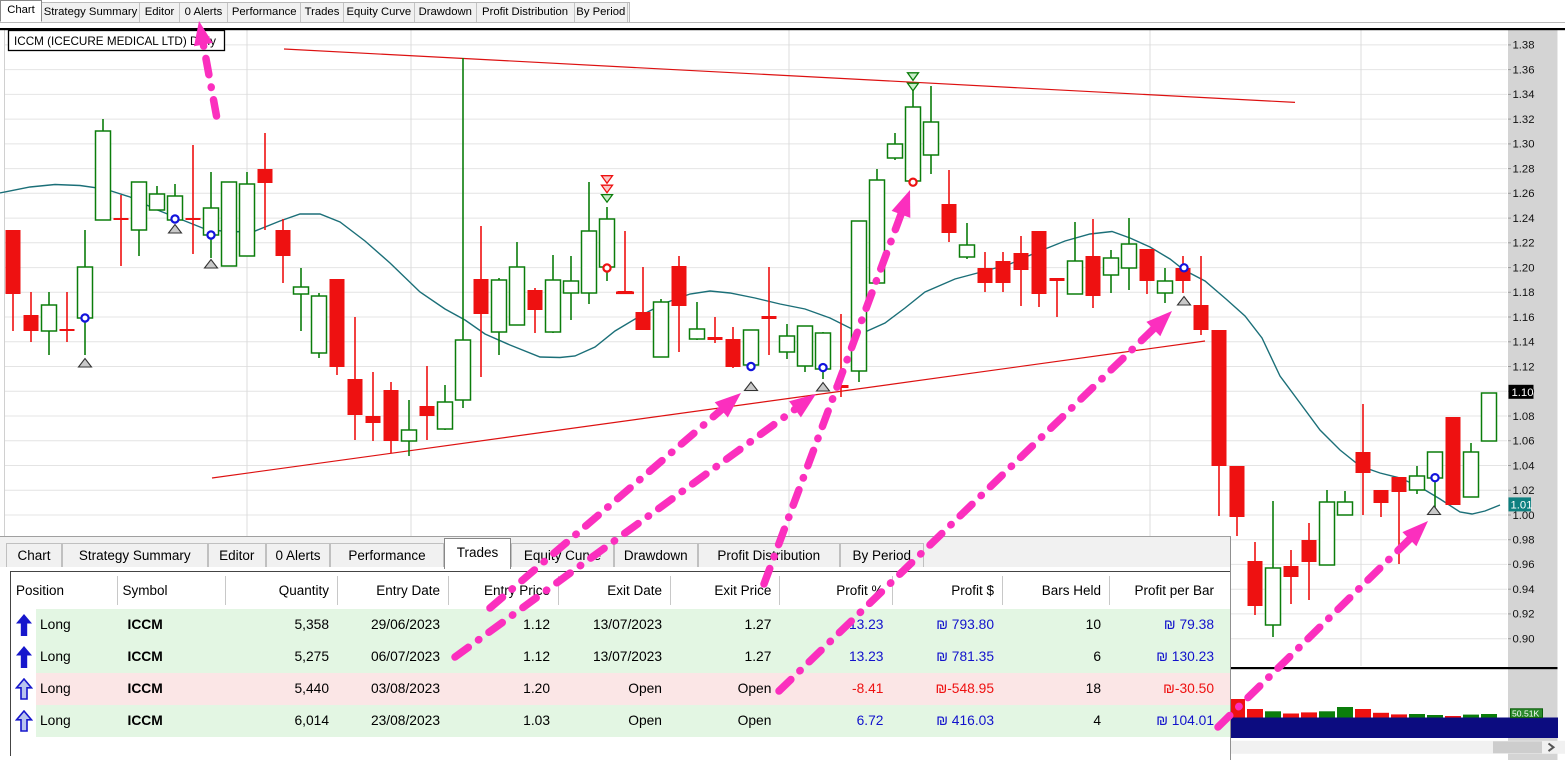 The image size is (1565, 760). Describe the element at coordinates (1524, 293) in the screenshot. I see `svg-text: 1.18` at that location.